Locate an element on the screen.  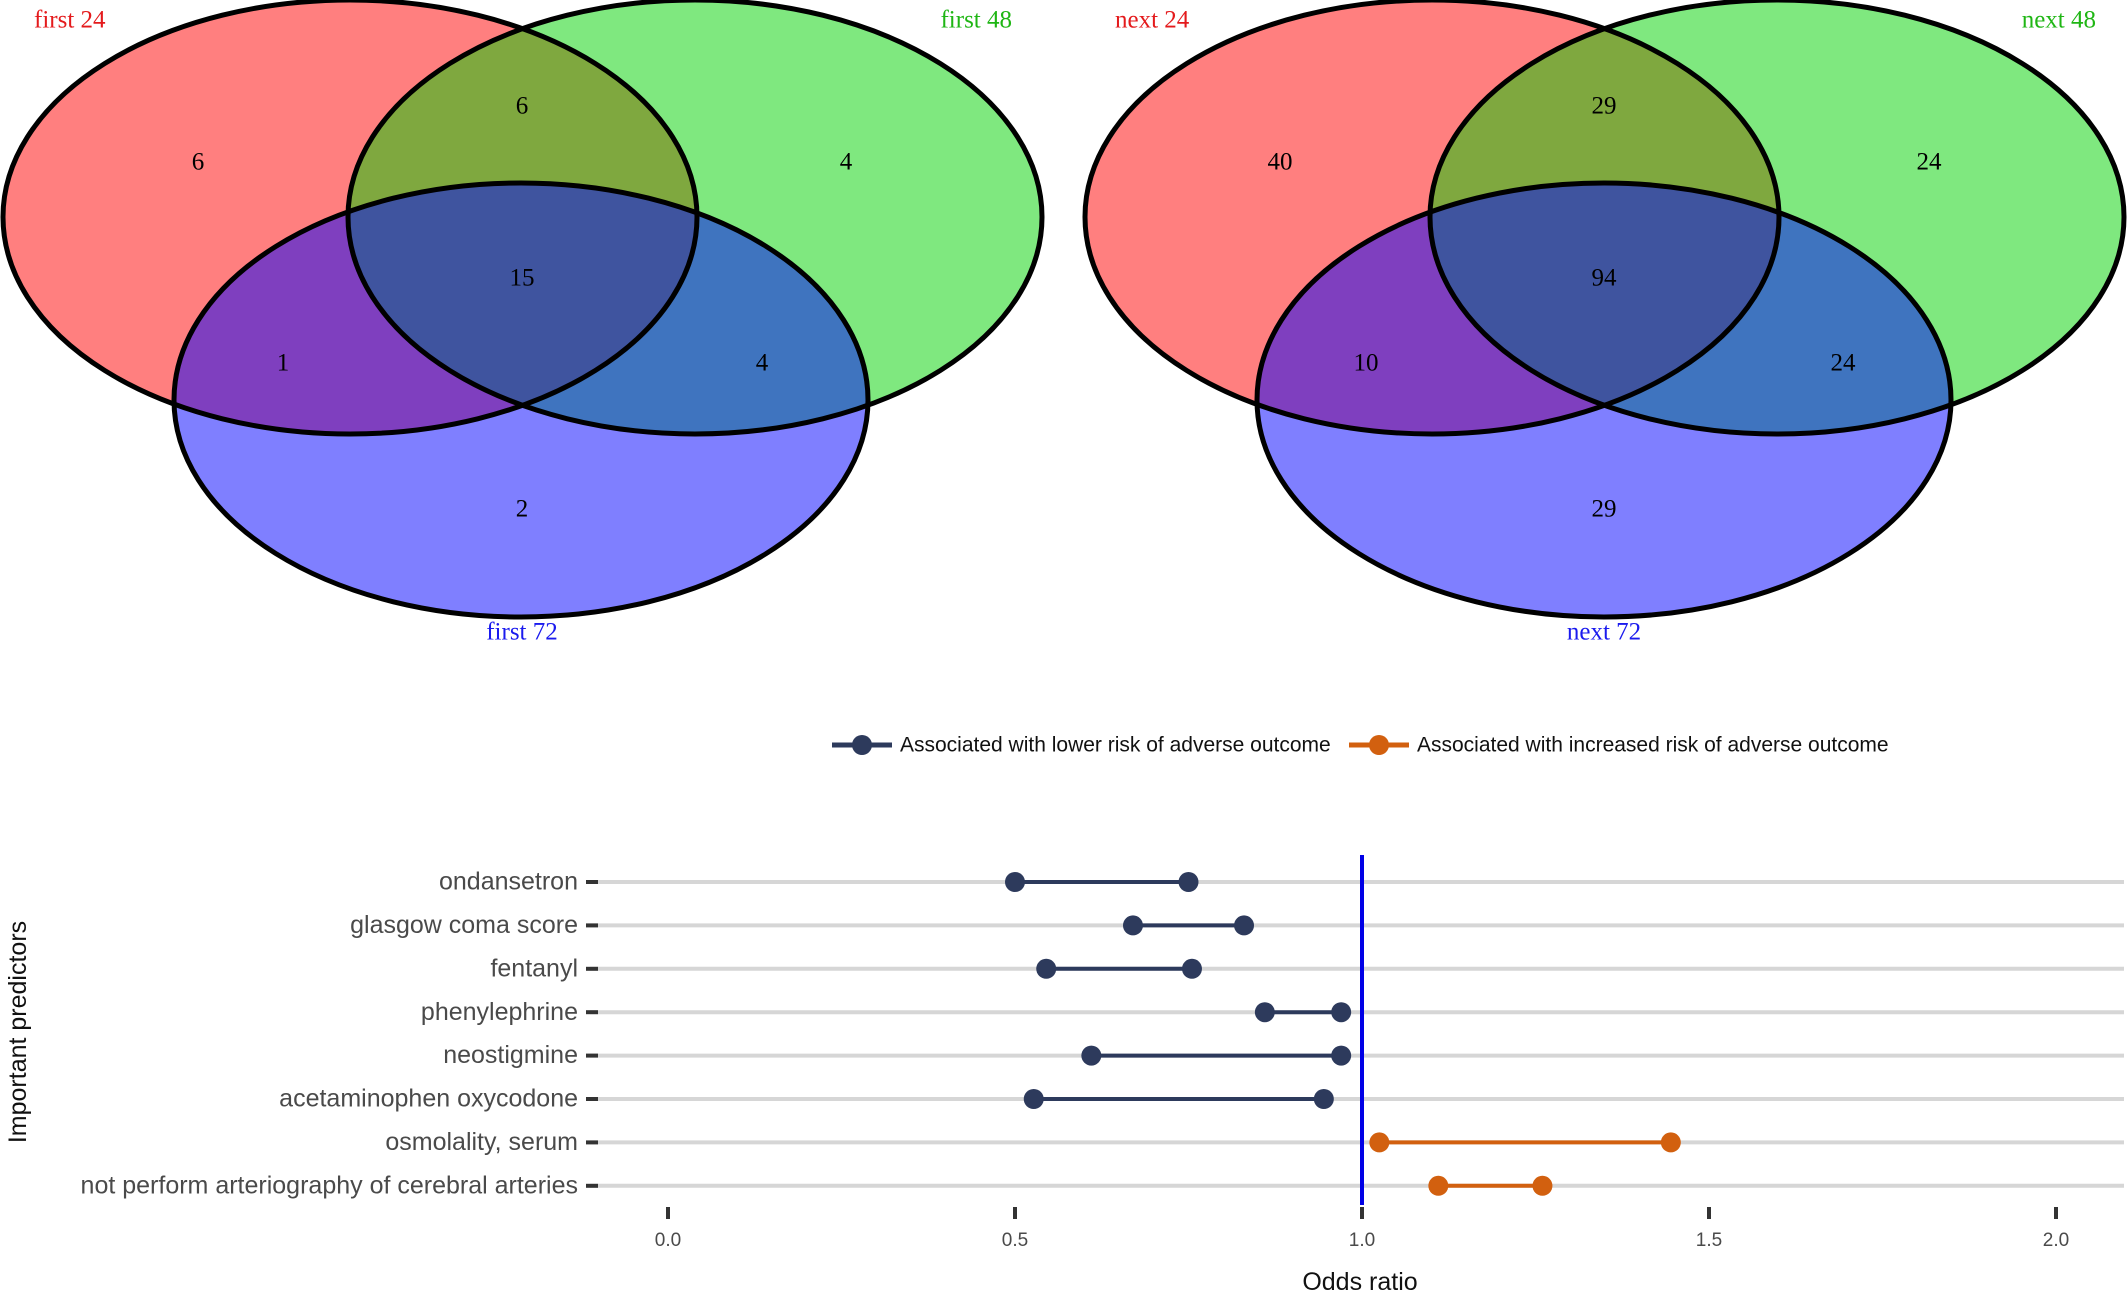
venn-left-set-c-ellipse is located at coordinates (521, 400).